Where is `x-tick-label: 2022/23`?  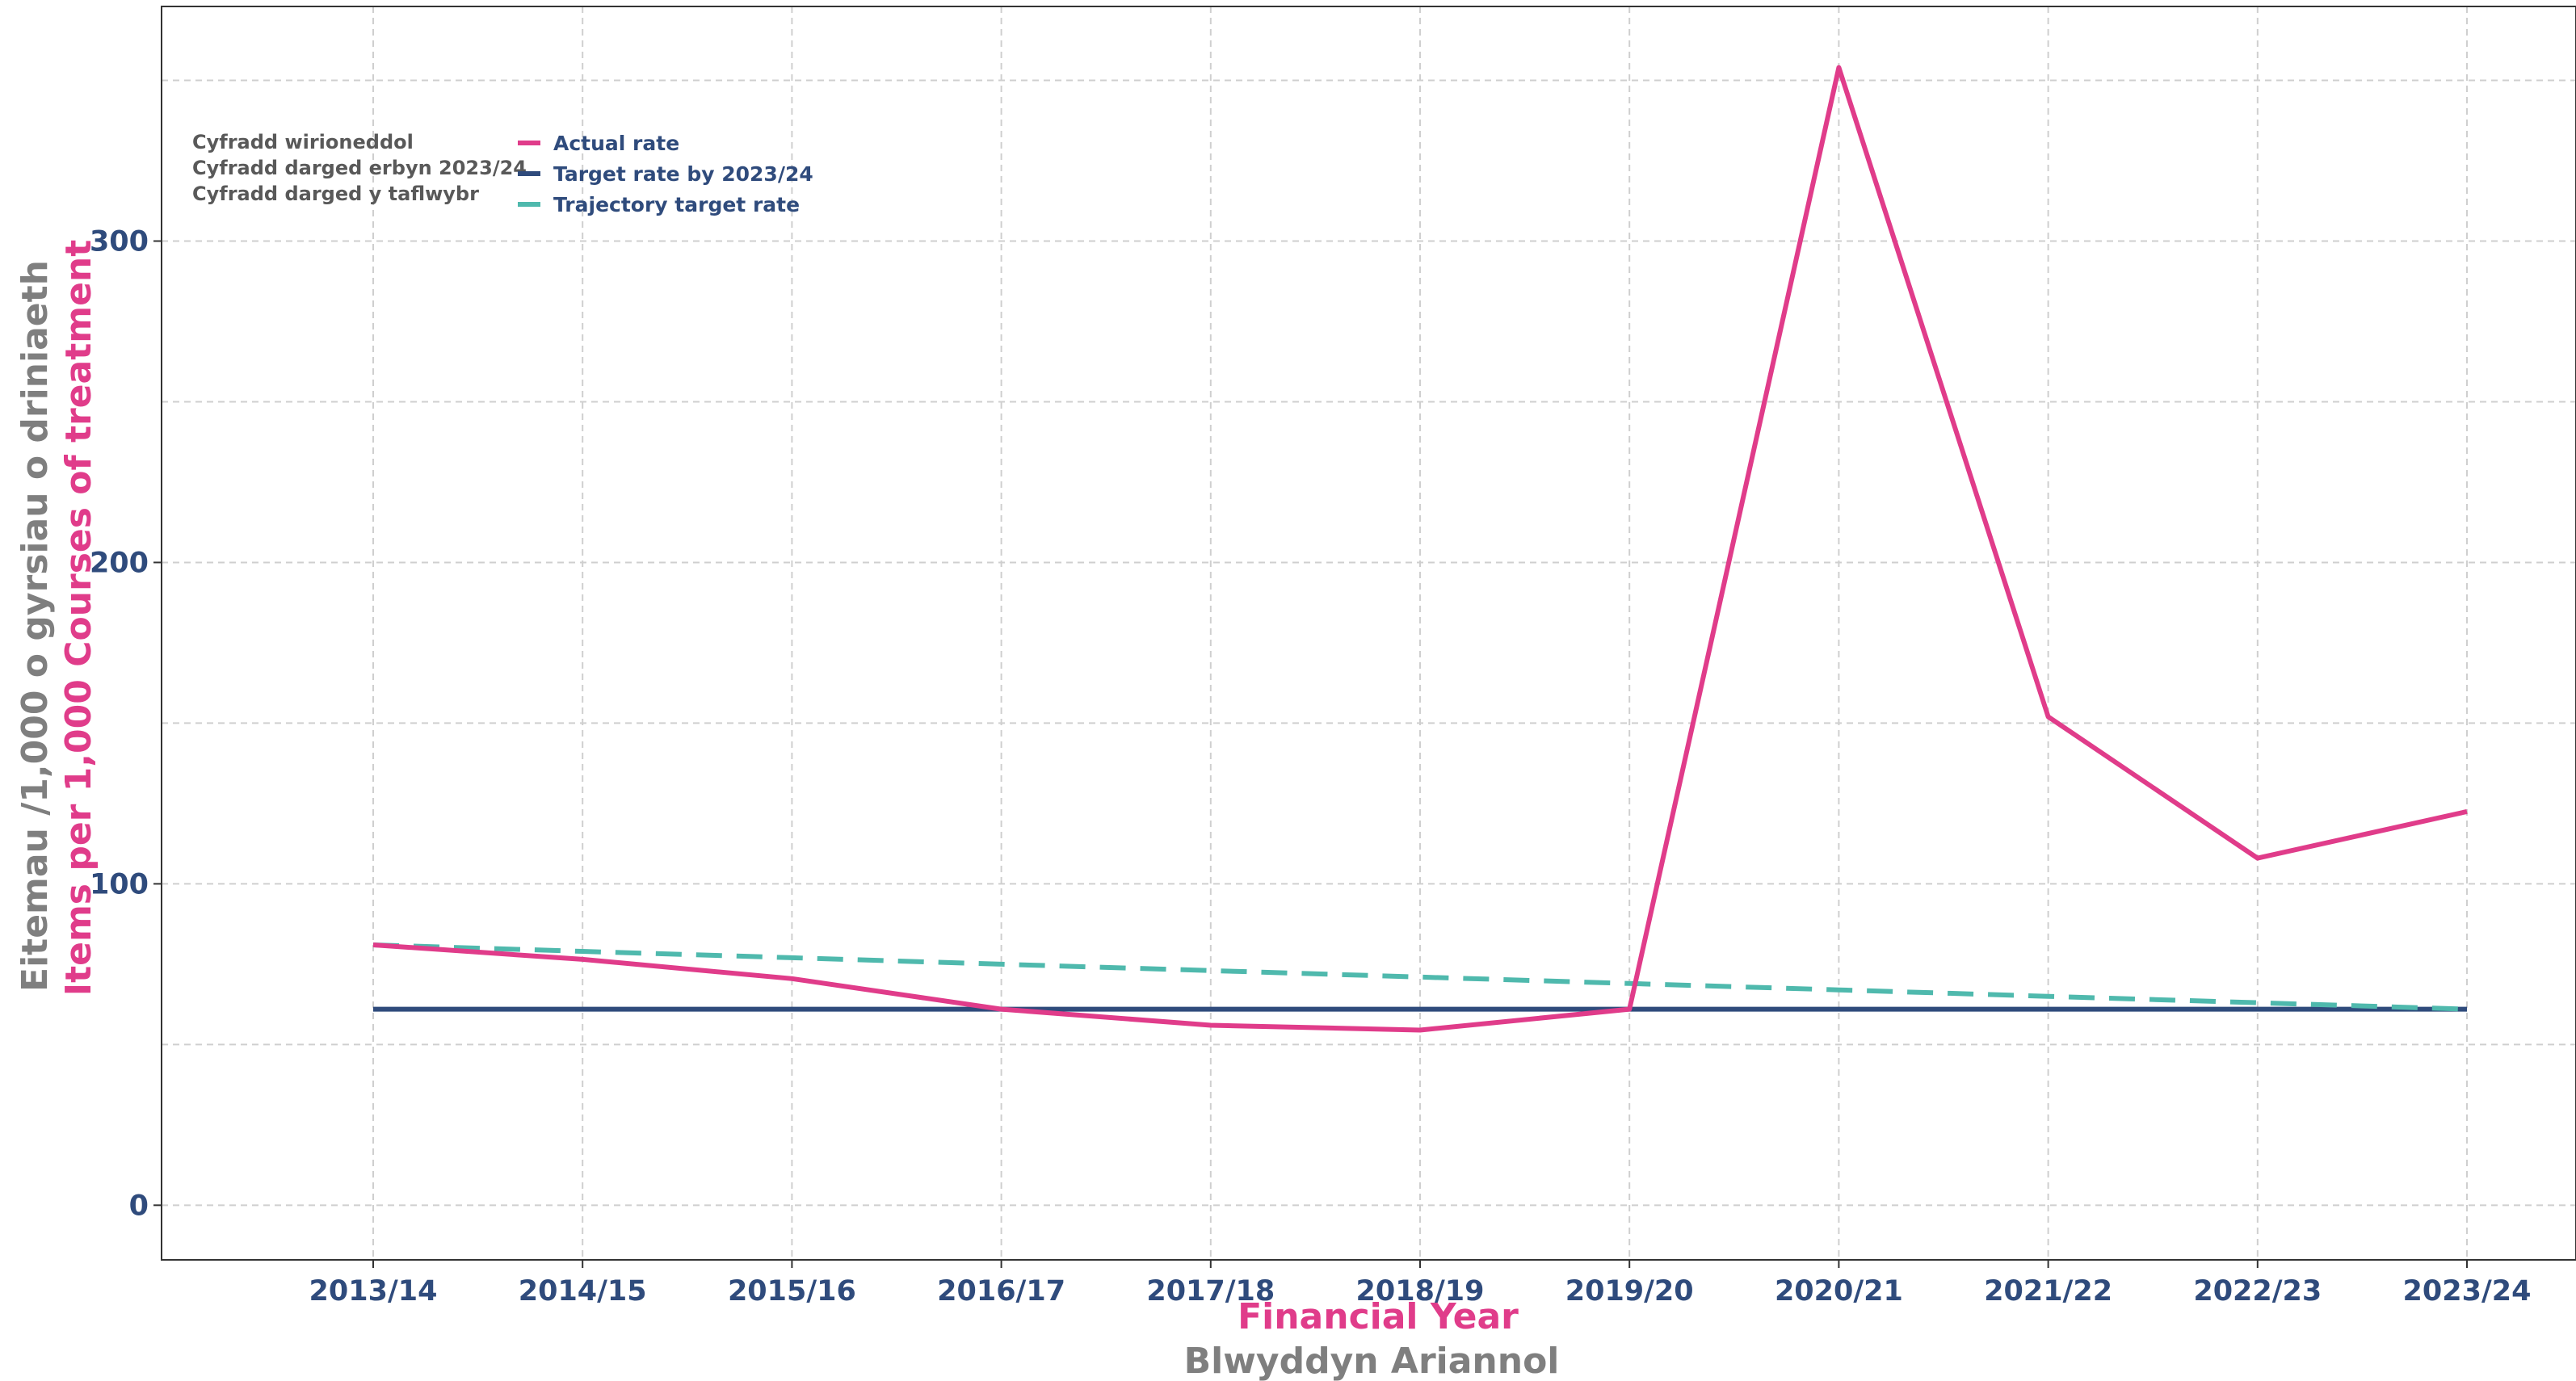 x-tick-label: 2022/23 is located at coordinates (2258, 1291).